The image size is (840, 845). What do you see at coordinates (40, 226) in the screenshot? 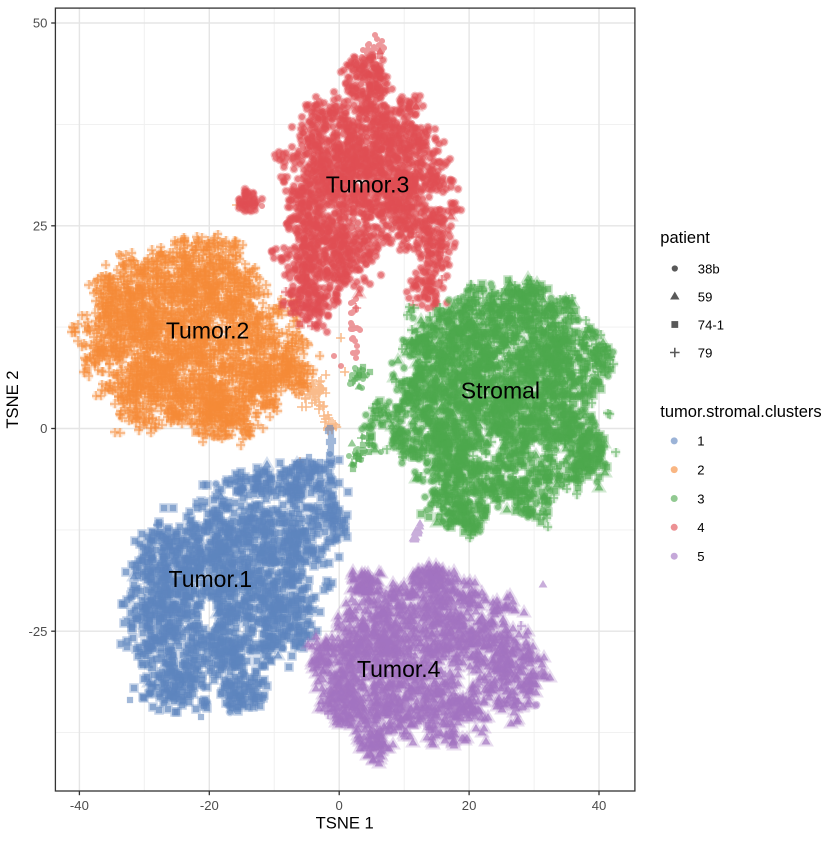
I see `svg-text: 25` at bounding box center [40, 226].